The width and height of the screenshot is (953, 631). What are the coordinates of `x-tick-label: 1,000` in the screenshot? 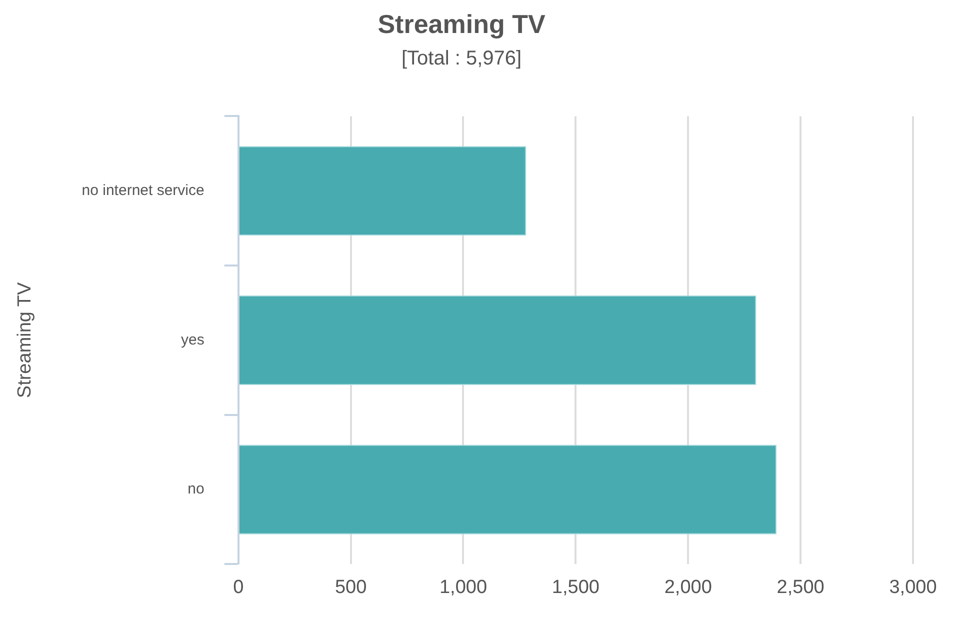 It's located at (463, 587).